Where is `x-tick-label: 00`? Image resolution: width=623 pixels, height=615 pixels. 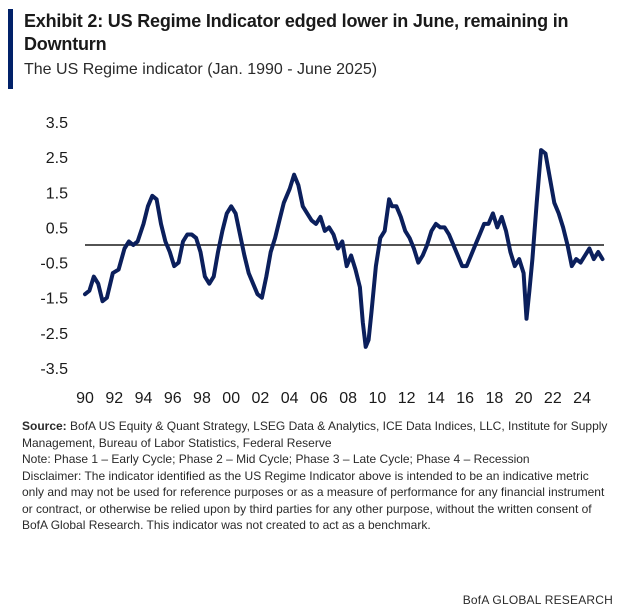 x-tick-label: 00 is located at coordinates (231, 398).